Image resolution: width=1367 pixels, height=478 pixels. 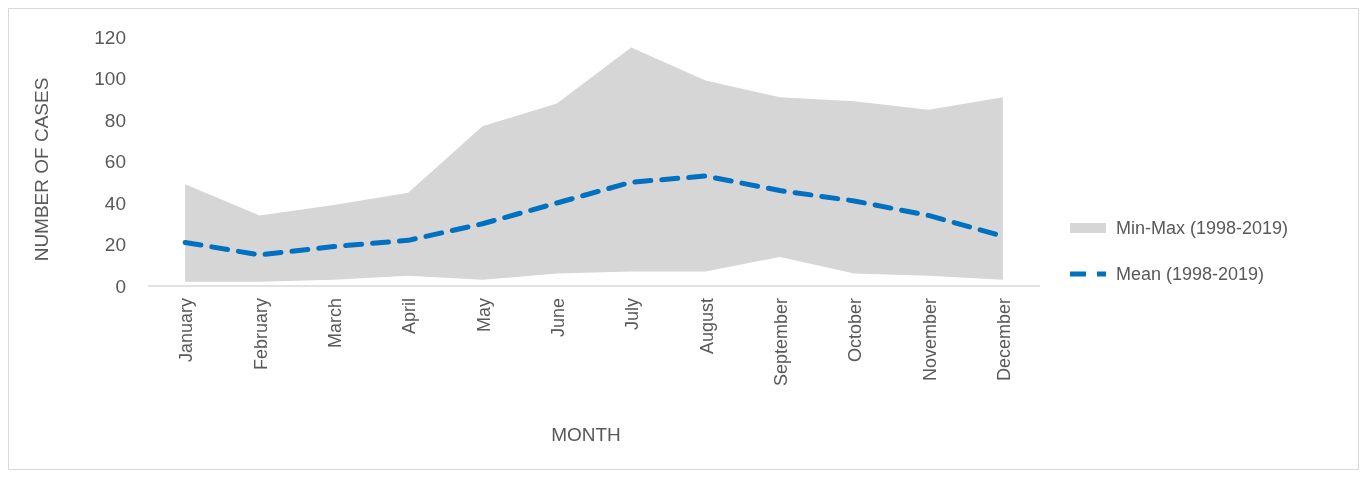 What do you see at coordinates (557, 318) in the screenshot?
I see `x-tick-label: June` at bounding box center [557, 318].